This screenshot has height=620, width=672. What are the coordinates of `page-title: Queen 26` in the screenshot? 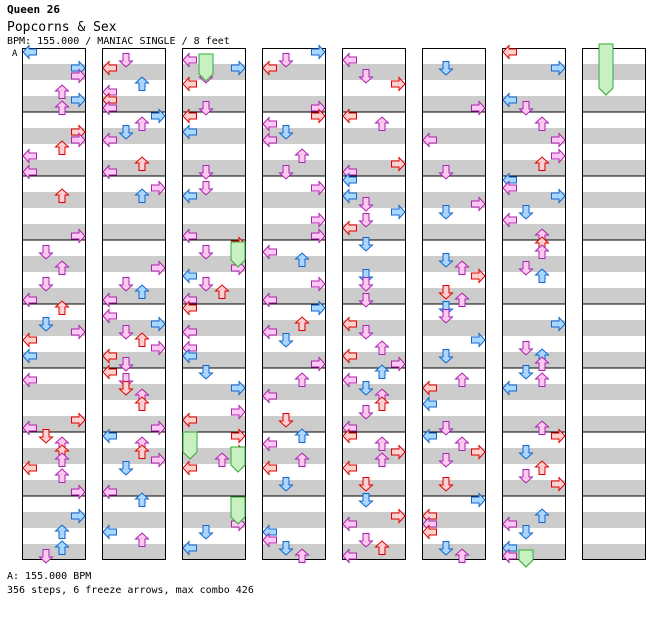 It's located at (33, 9).